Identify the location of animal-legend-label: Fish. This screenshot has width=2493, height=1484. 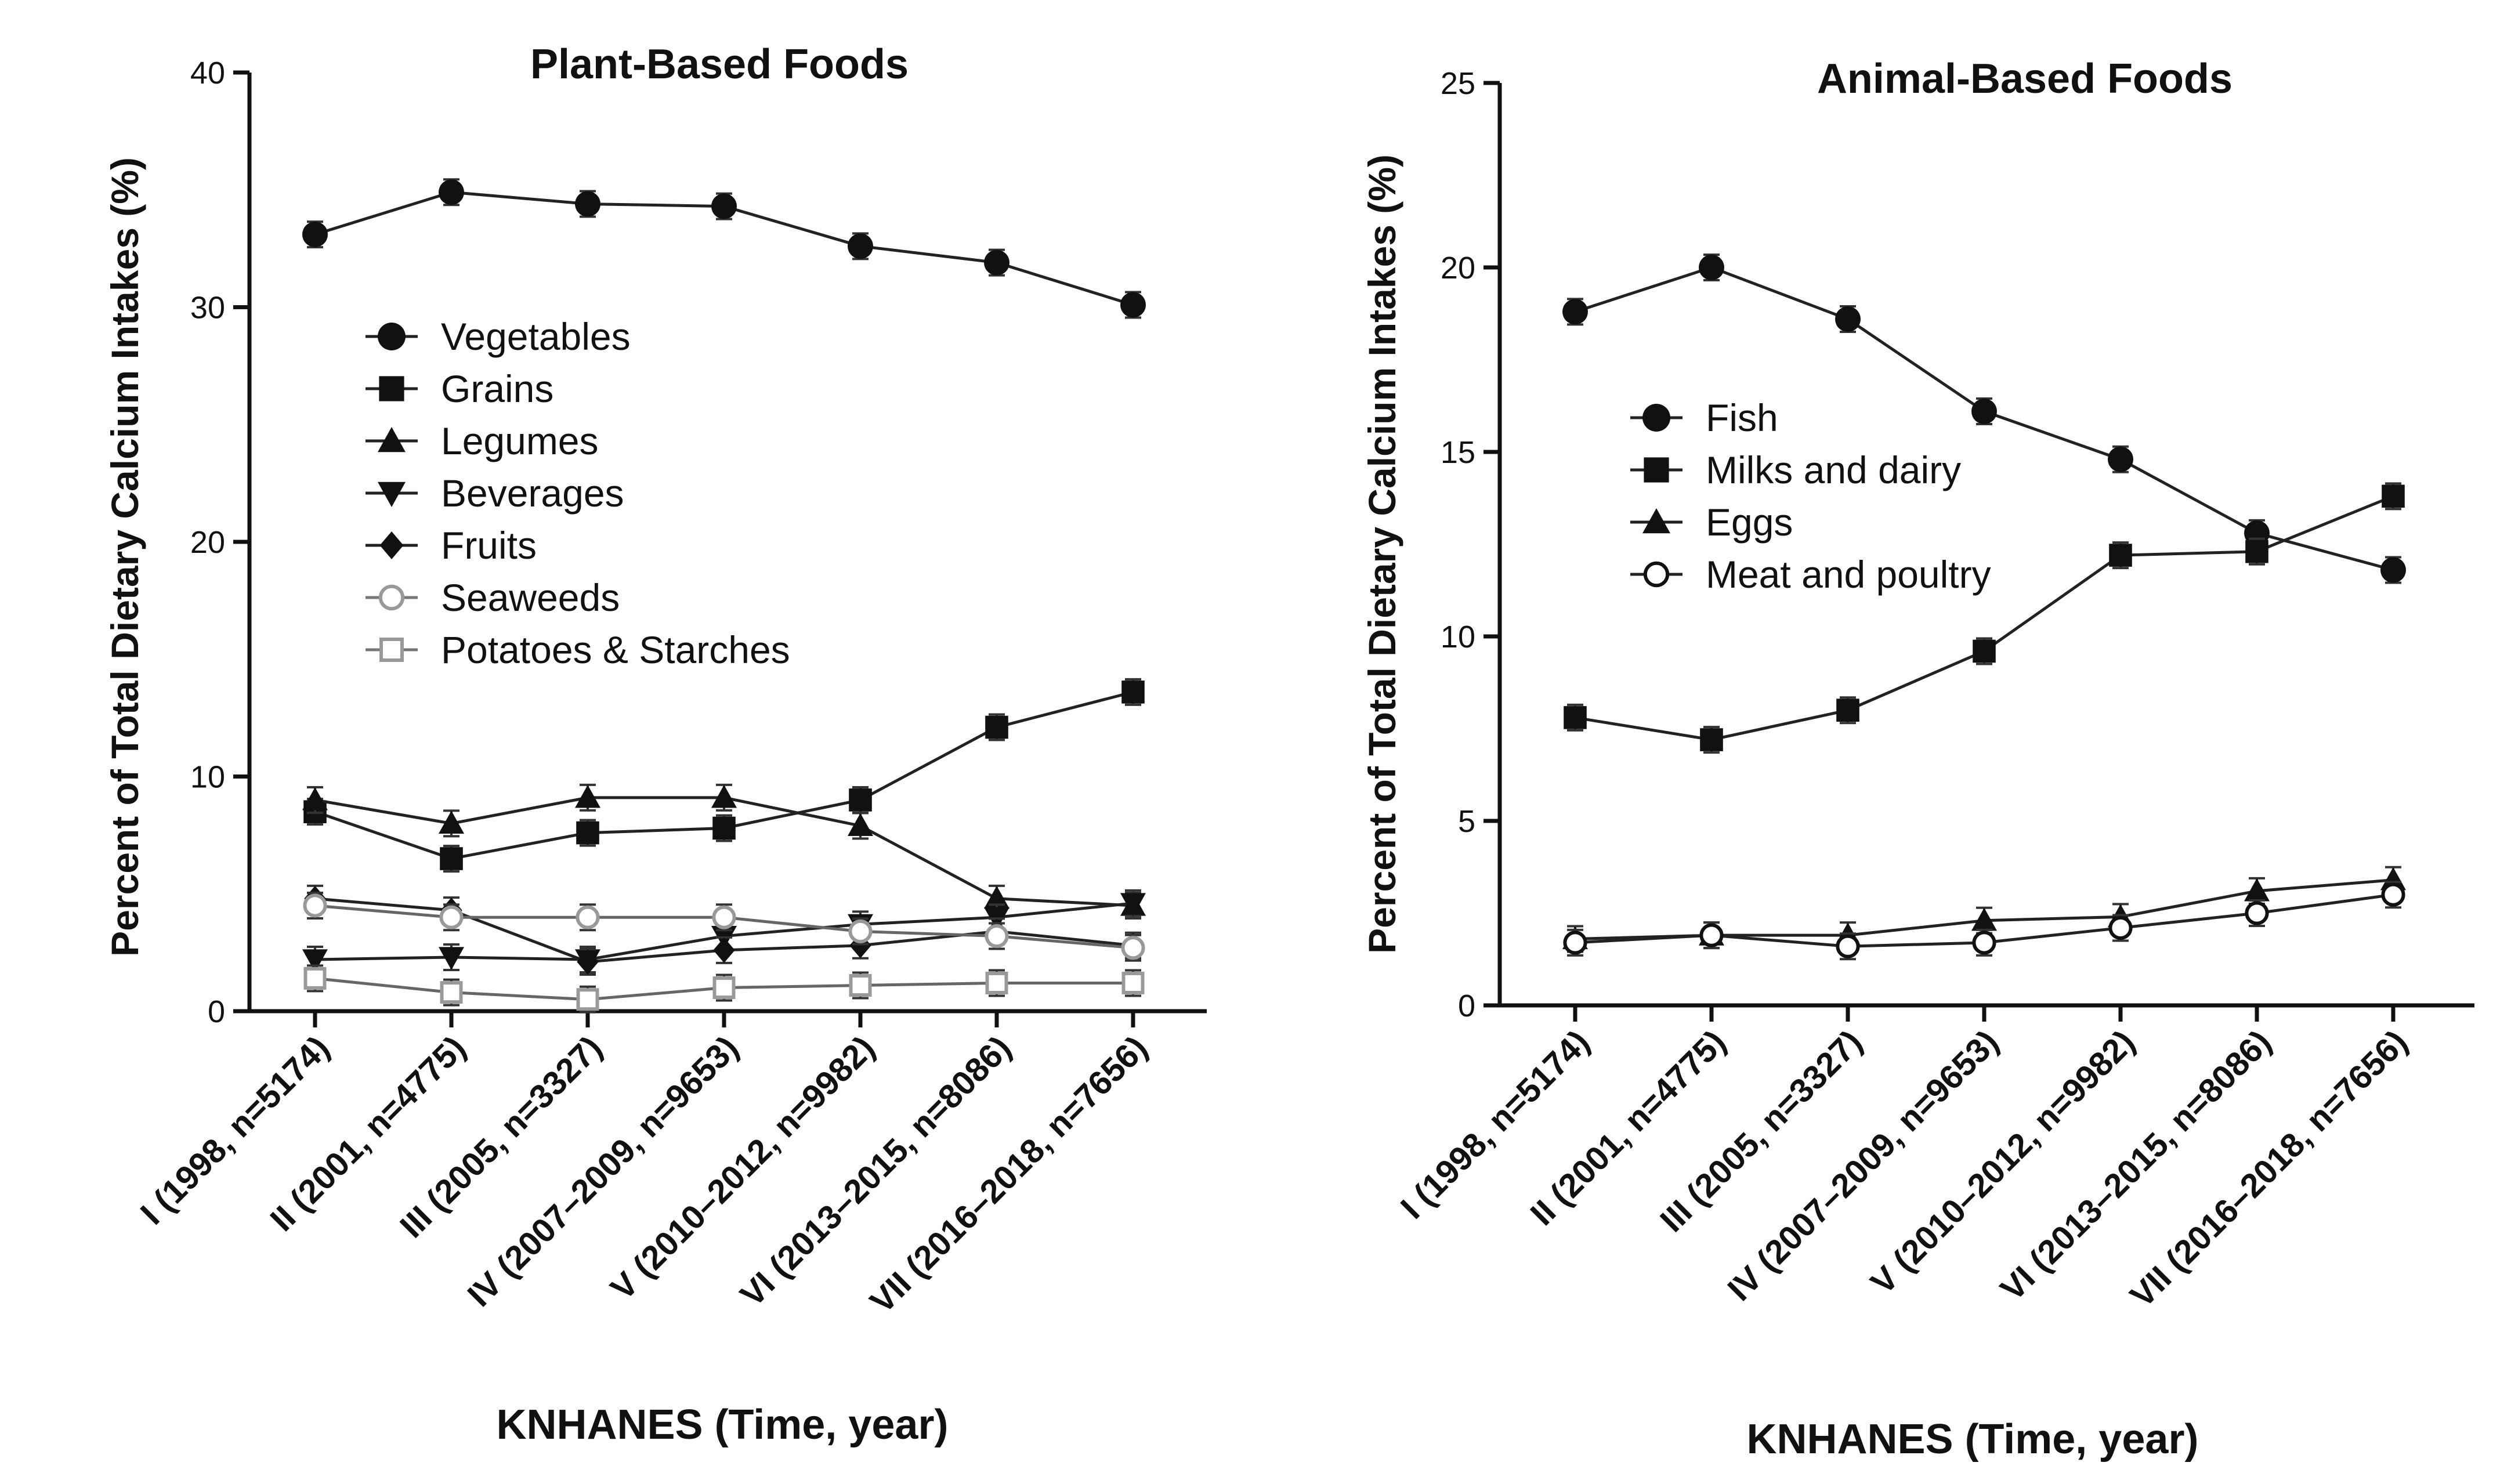
(1742, 417).